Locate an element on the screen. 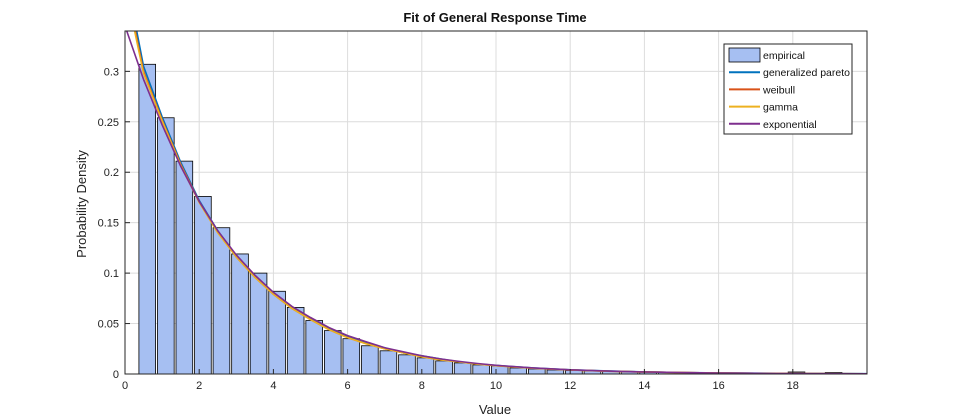  x-tick-label: 8 is located at coordinates (422, 386).